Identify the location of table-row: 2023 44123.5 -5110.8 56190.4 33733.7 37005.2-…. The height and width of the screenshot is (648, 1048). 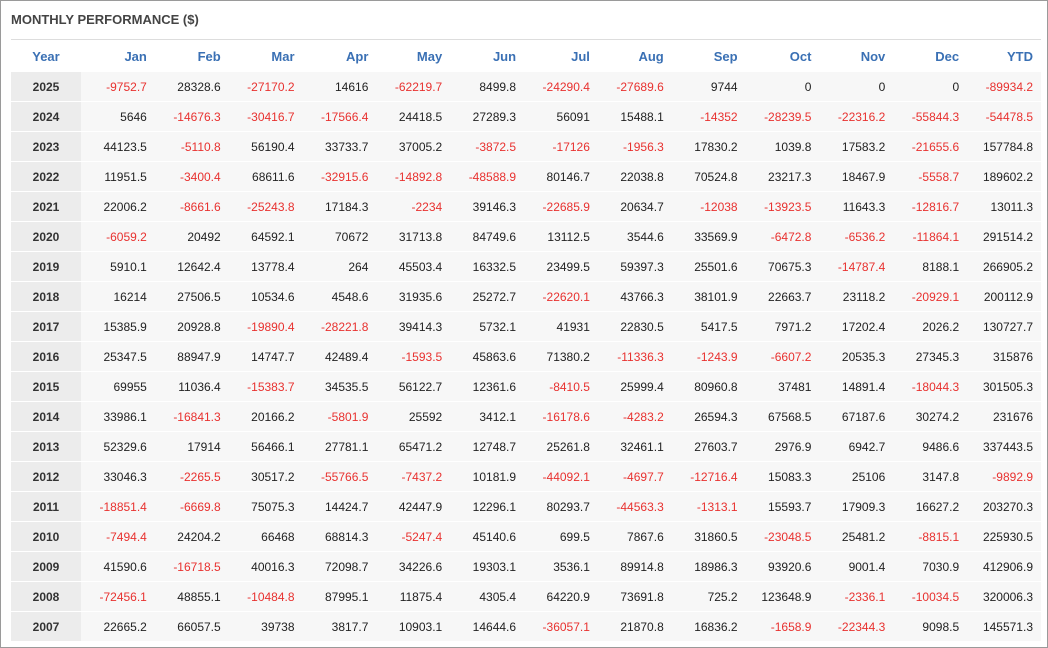
(526, 146).